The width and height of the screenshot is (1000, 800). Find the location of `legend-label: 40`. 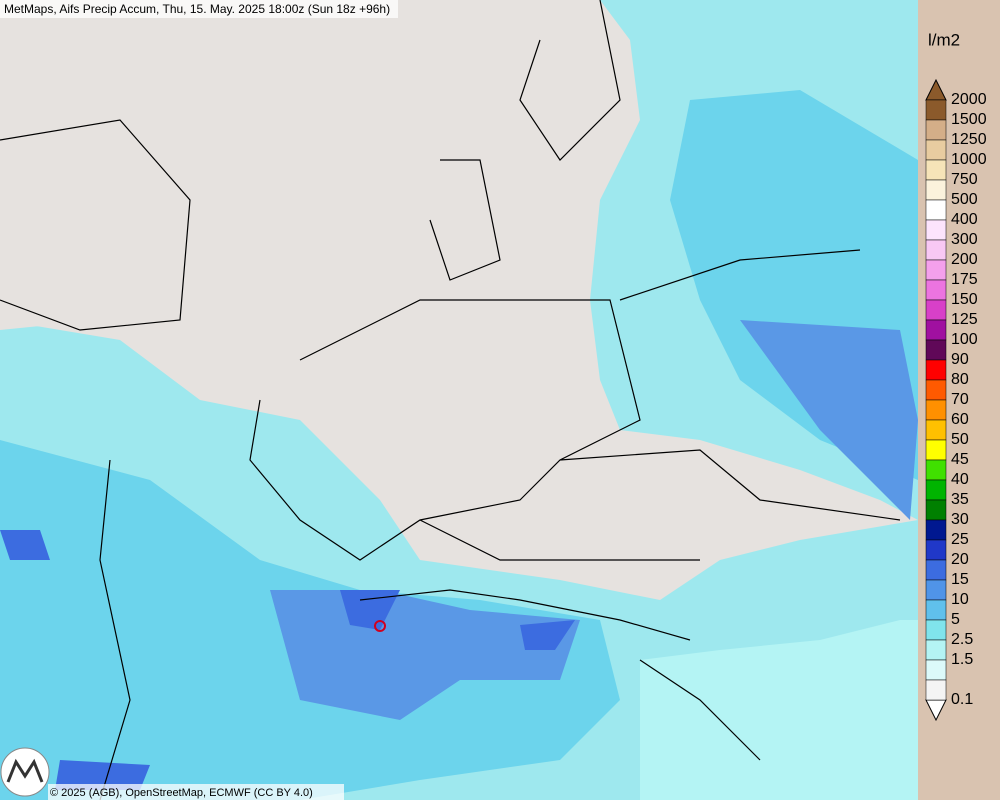

legend-label: 40 is located at coordinates (960, 479).